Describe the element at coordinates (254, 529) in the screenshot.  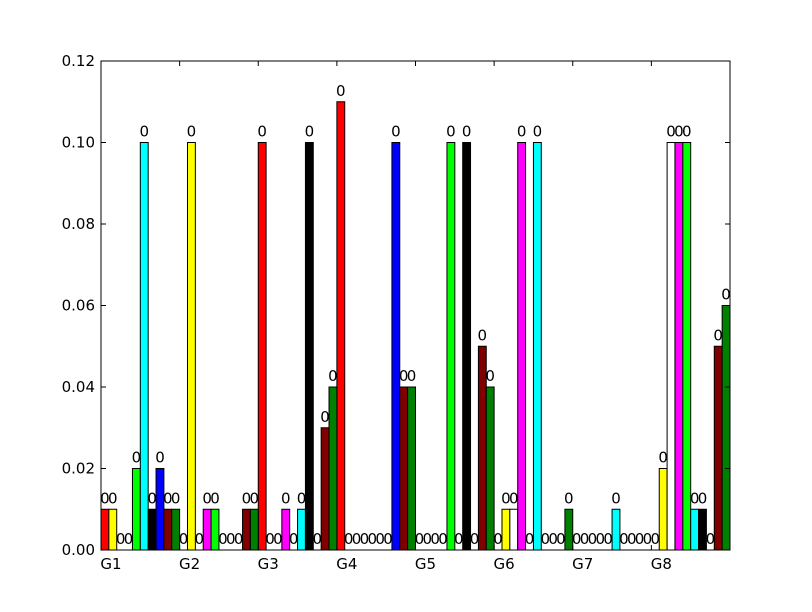
I see `bar-g2-s9` at that location.